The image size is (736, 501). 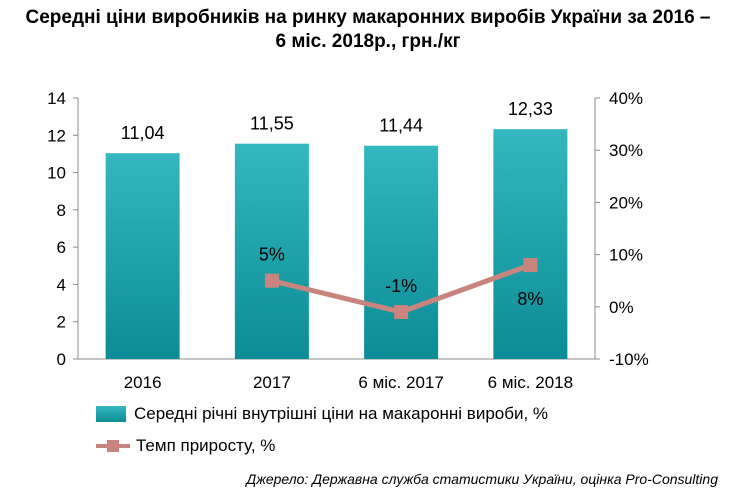 What do you see at coordinates (530, 299) in the screenshot?
I see `growth-rate-label: 8%` at bounding box center [530, 299].